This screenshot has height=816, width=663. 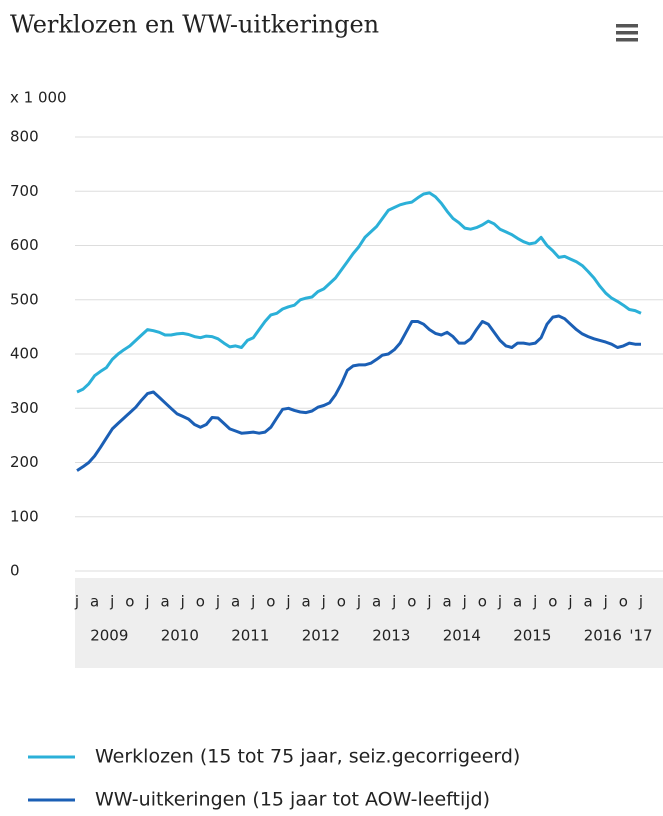 I want to click on unit-label: x 1 000, so click(x=38, y=98).